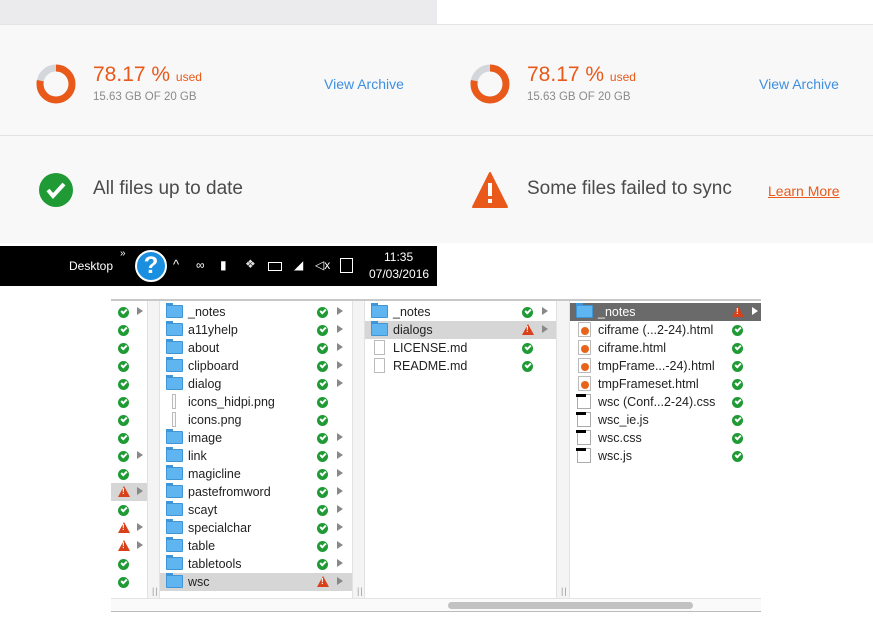 Image resolution: width=873 pixels, height=629 pixels. What do you see at coordinates (665, 456) in the screenshot?
I see `list-item: wsc.js` at bounding box center [665, 456].